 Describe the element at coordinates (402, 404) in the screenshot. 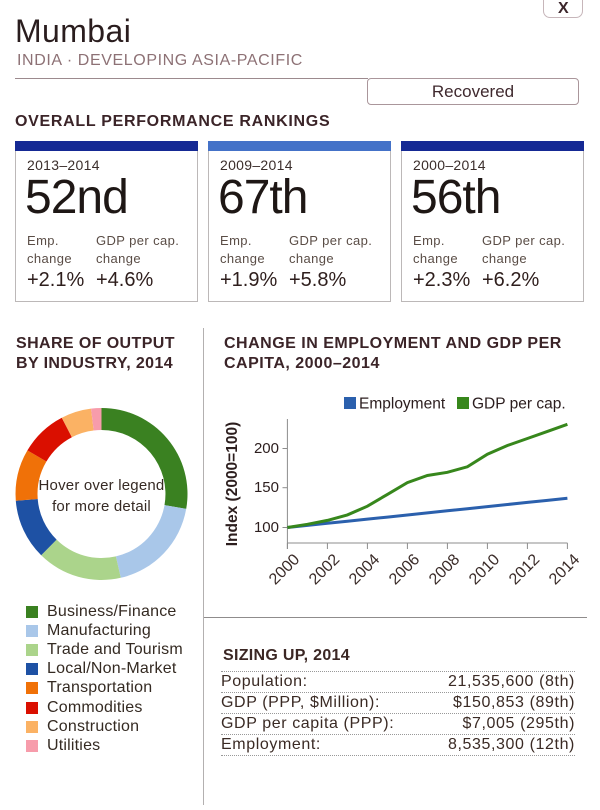

I see `svg-text: Employment` at that location.